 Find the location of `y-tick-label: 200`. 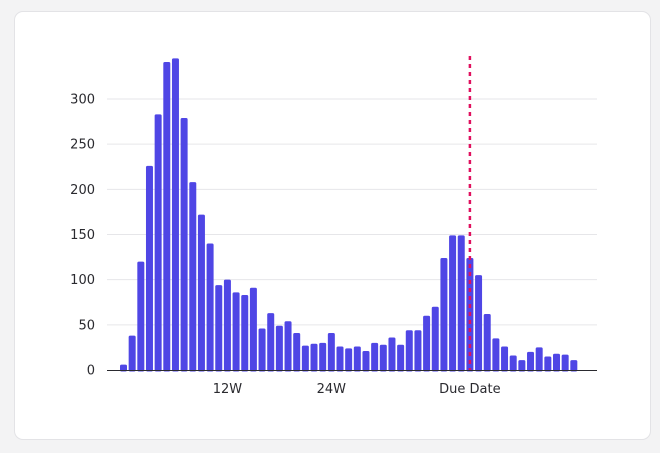

y-tick-label: 200 is located at coordinates (82, 190).